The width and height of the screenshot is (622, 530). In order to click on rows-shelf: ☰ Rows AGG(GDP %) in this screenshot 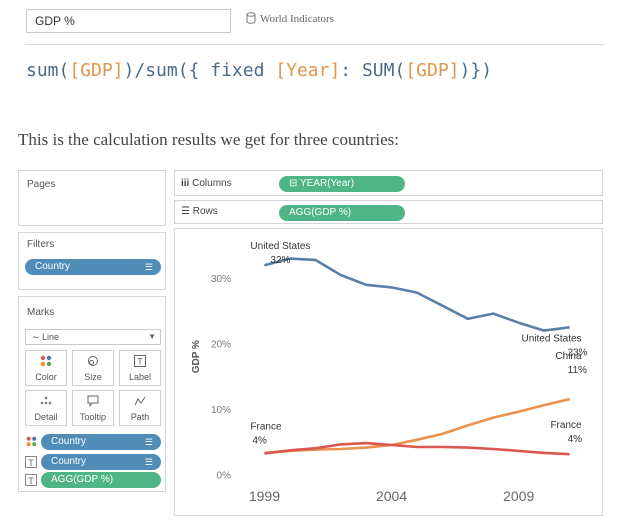, I will do `click(388, 212)`.